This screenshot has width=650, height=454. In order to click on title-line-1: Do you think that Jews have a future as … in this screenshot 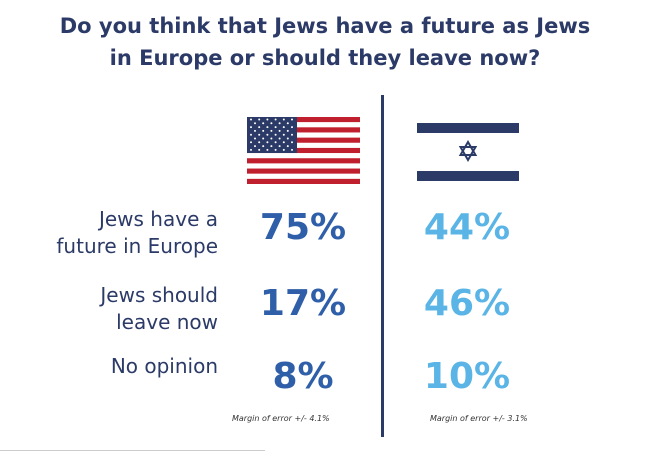, I will do `click(325, 26)`.